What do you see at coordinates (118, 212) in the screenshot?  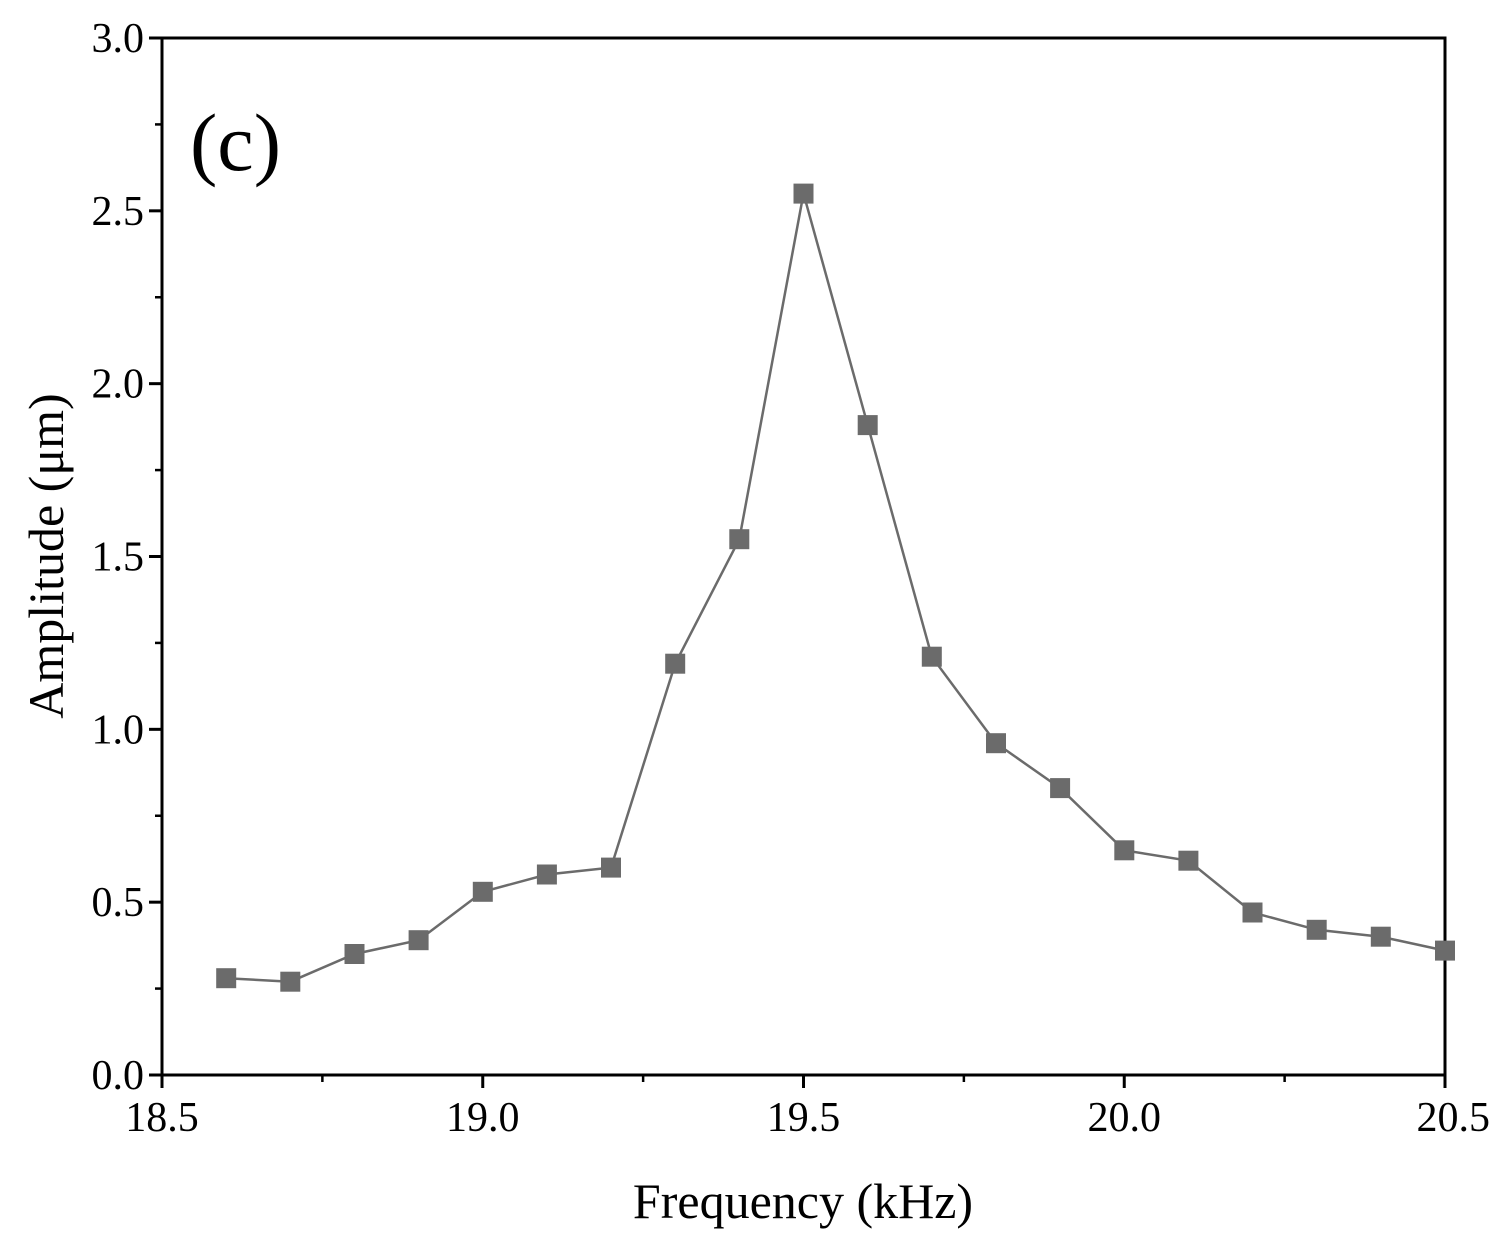 I see `y-tick-label: 2.5` at bounding box center [118, 212].